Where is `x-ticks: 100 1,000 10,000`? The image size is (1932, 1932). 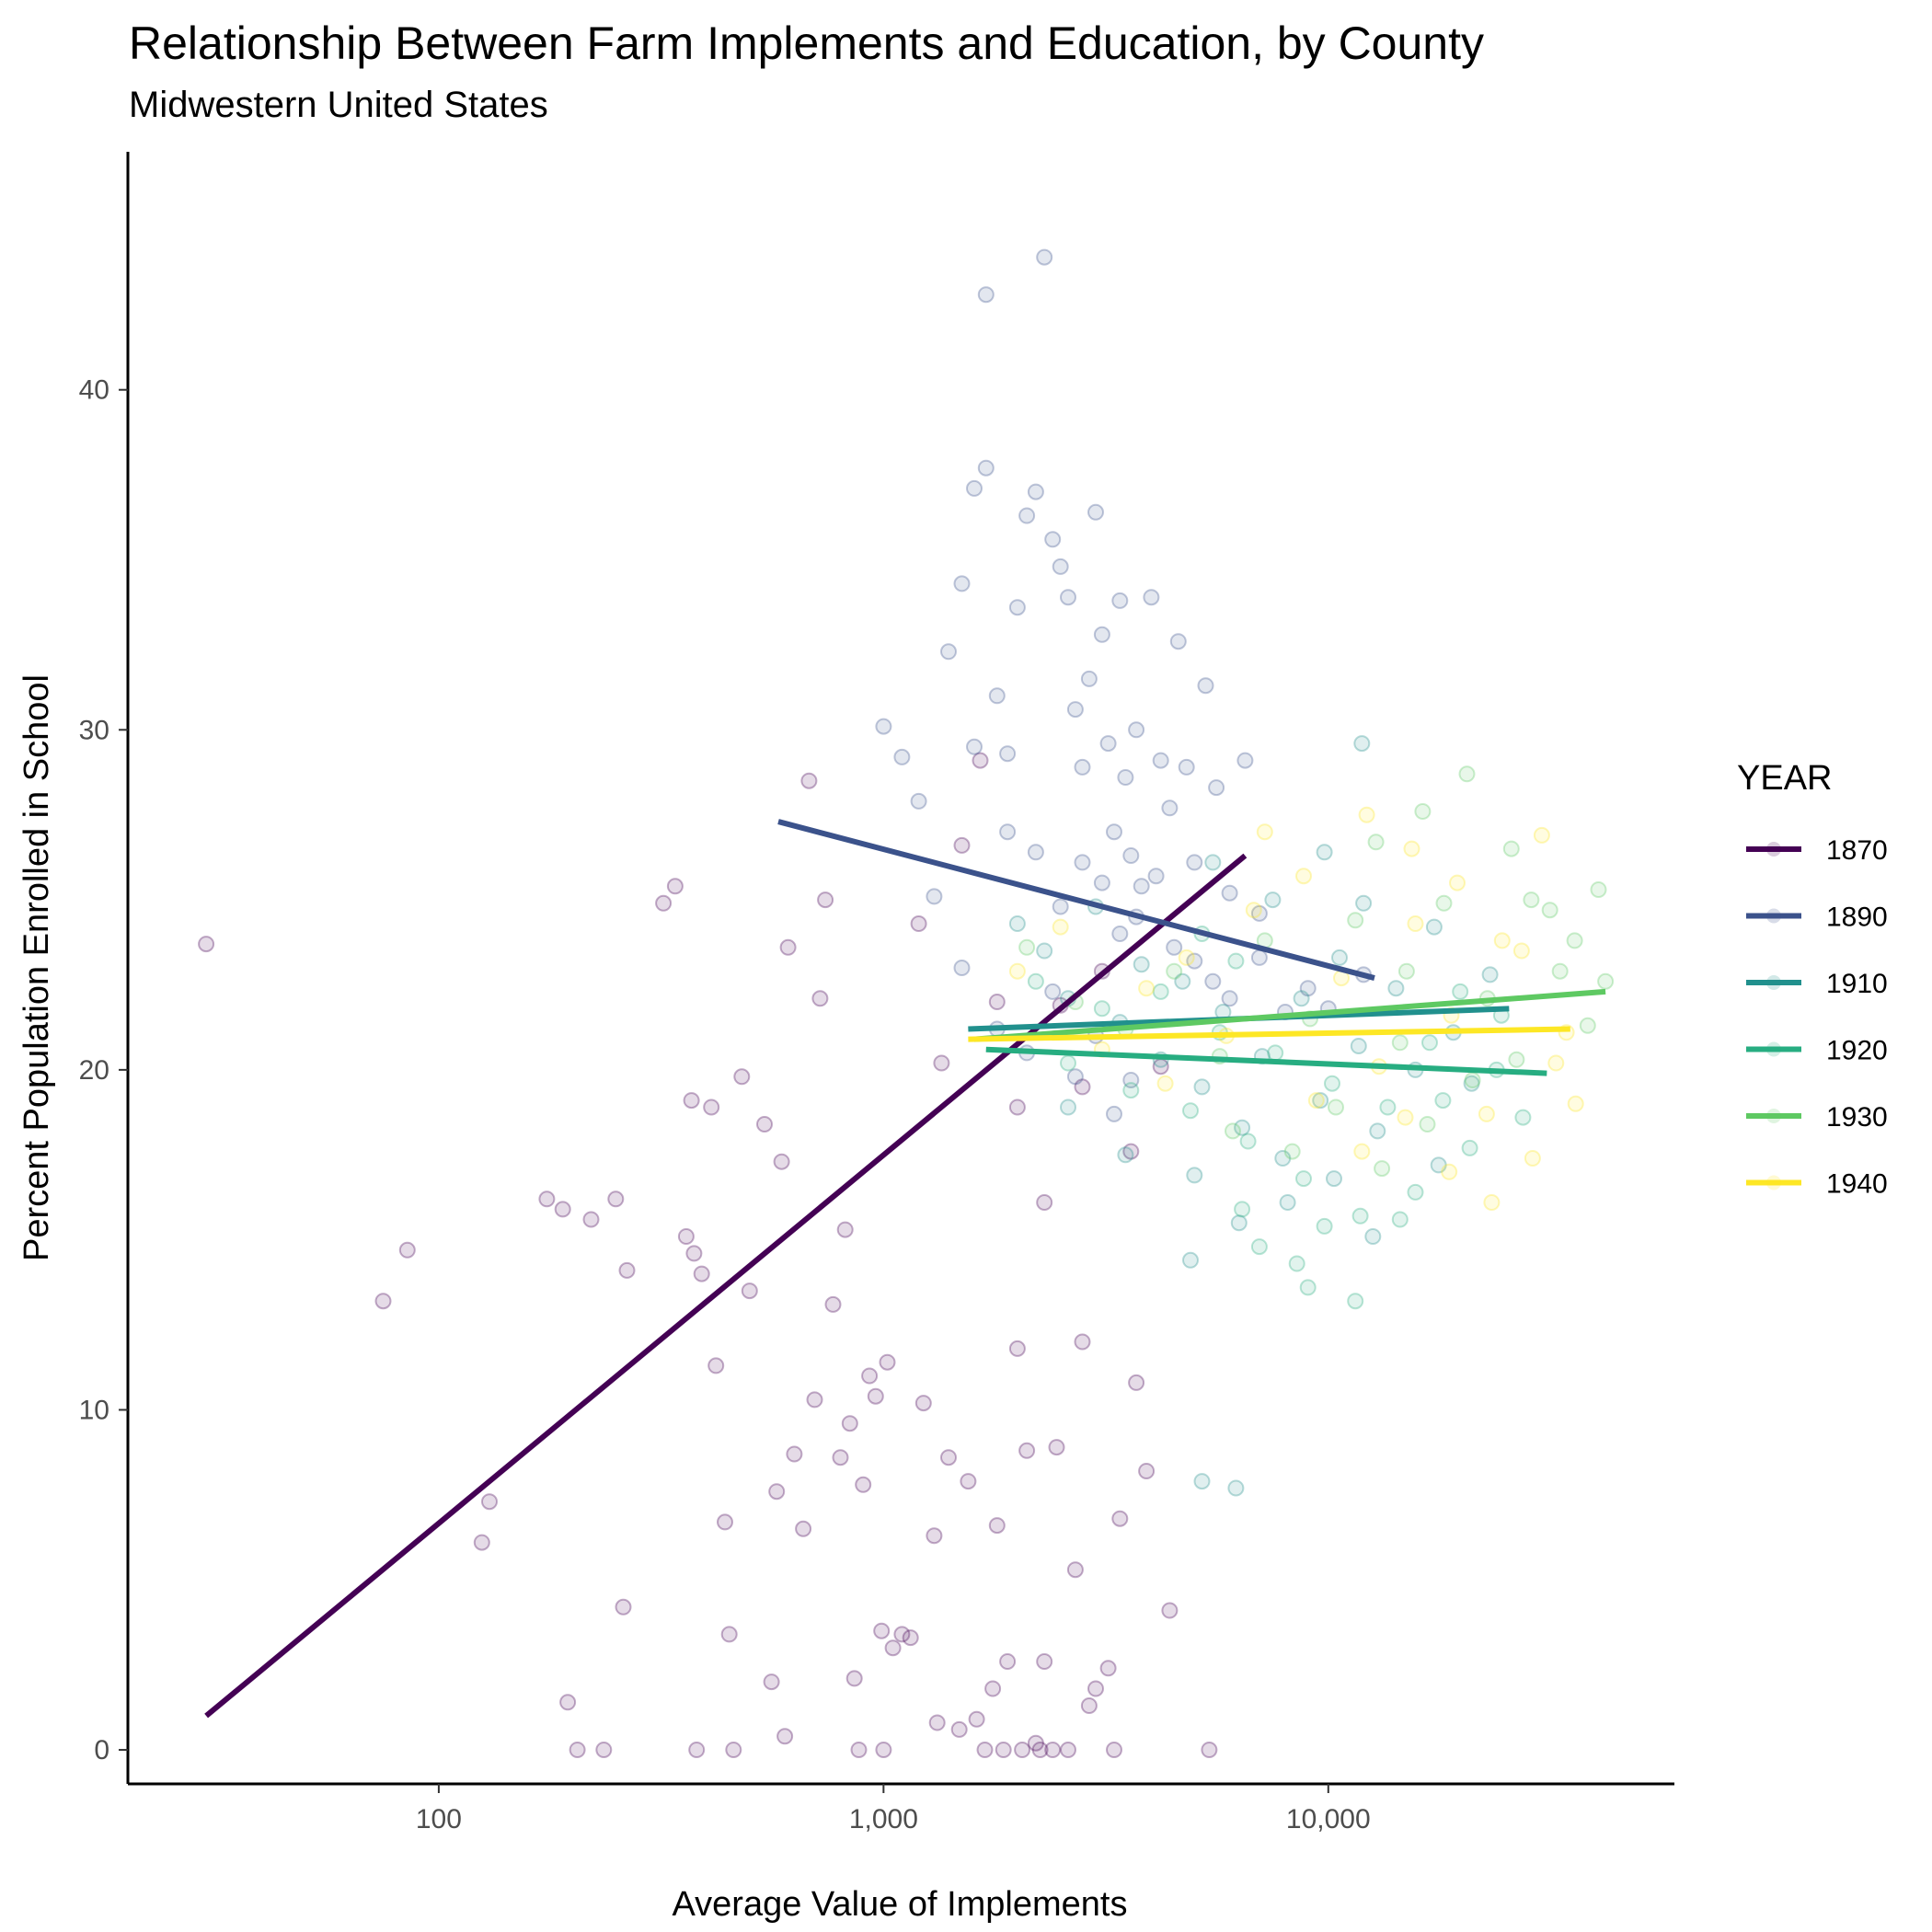
x-ticks: 100 1,000 10,000 is located at coordinates (893, 1809).